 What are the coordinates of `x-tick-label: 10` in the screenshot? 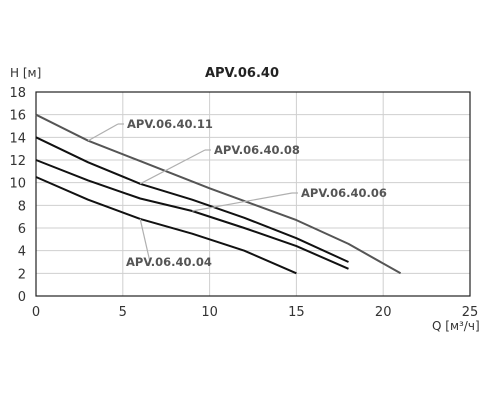 It's located at (209, 312).